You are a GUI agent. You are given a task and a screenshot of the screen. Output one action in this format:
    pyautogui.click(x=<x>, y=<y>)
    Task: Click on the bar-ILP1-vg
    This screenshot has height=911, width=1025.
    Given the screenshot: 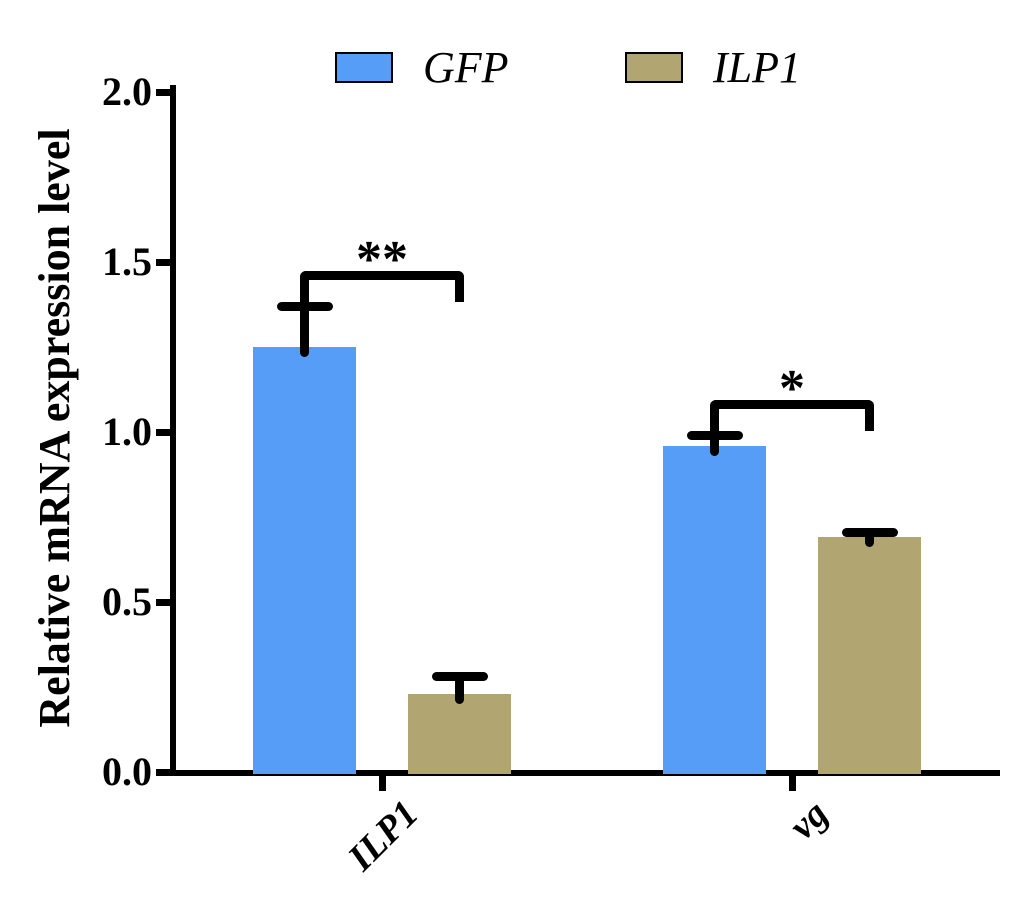 What is the action you would take?
    pyautogui.click(x=869, y=655)
    